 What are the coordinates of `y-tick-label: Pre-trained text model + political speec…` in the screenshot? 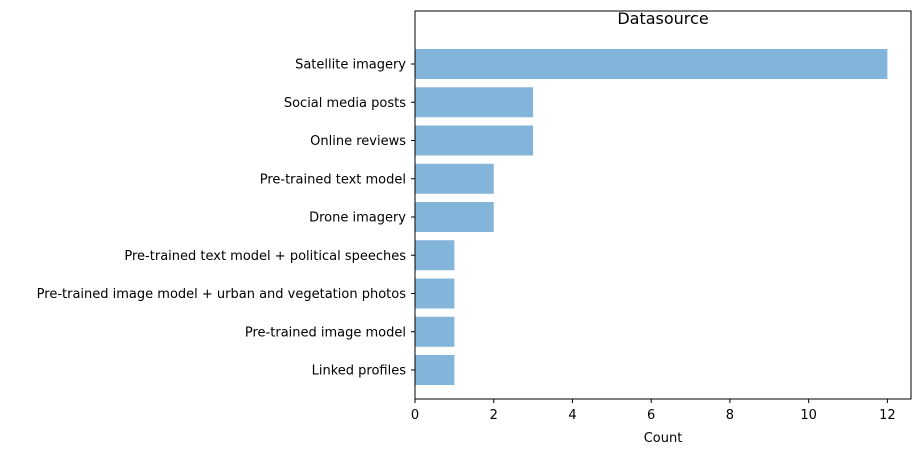 It's located at (265, 256).